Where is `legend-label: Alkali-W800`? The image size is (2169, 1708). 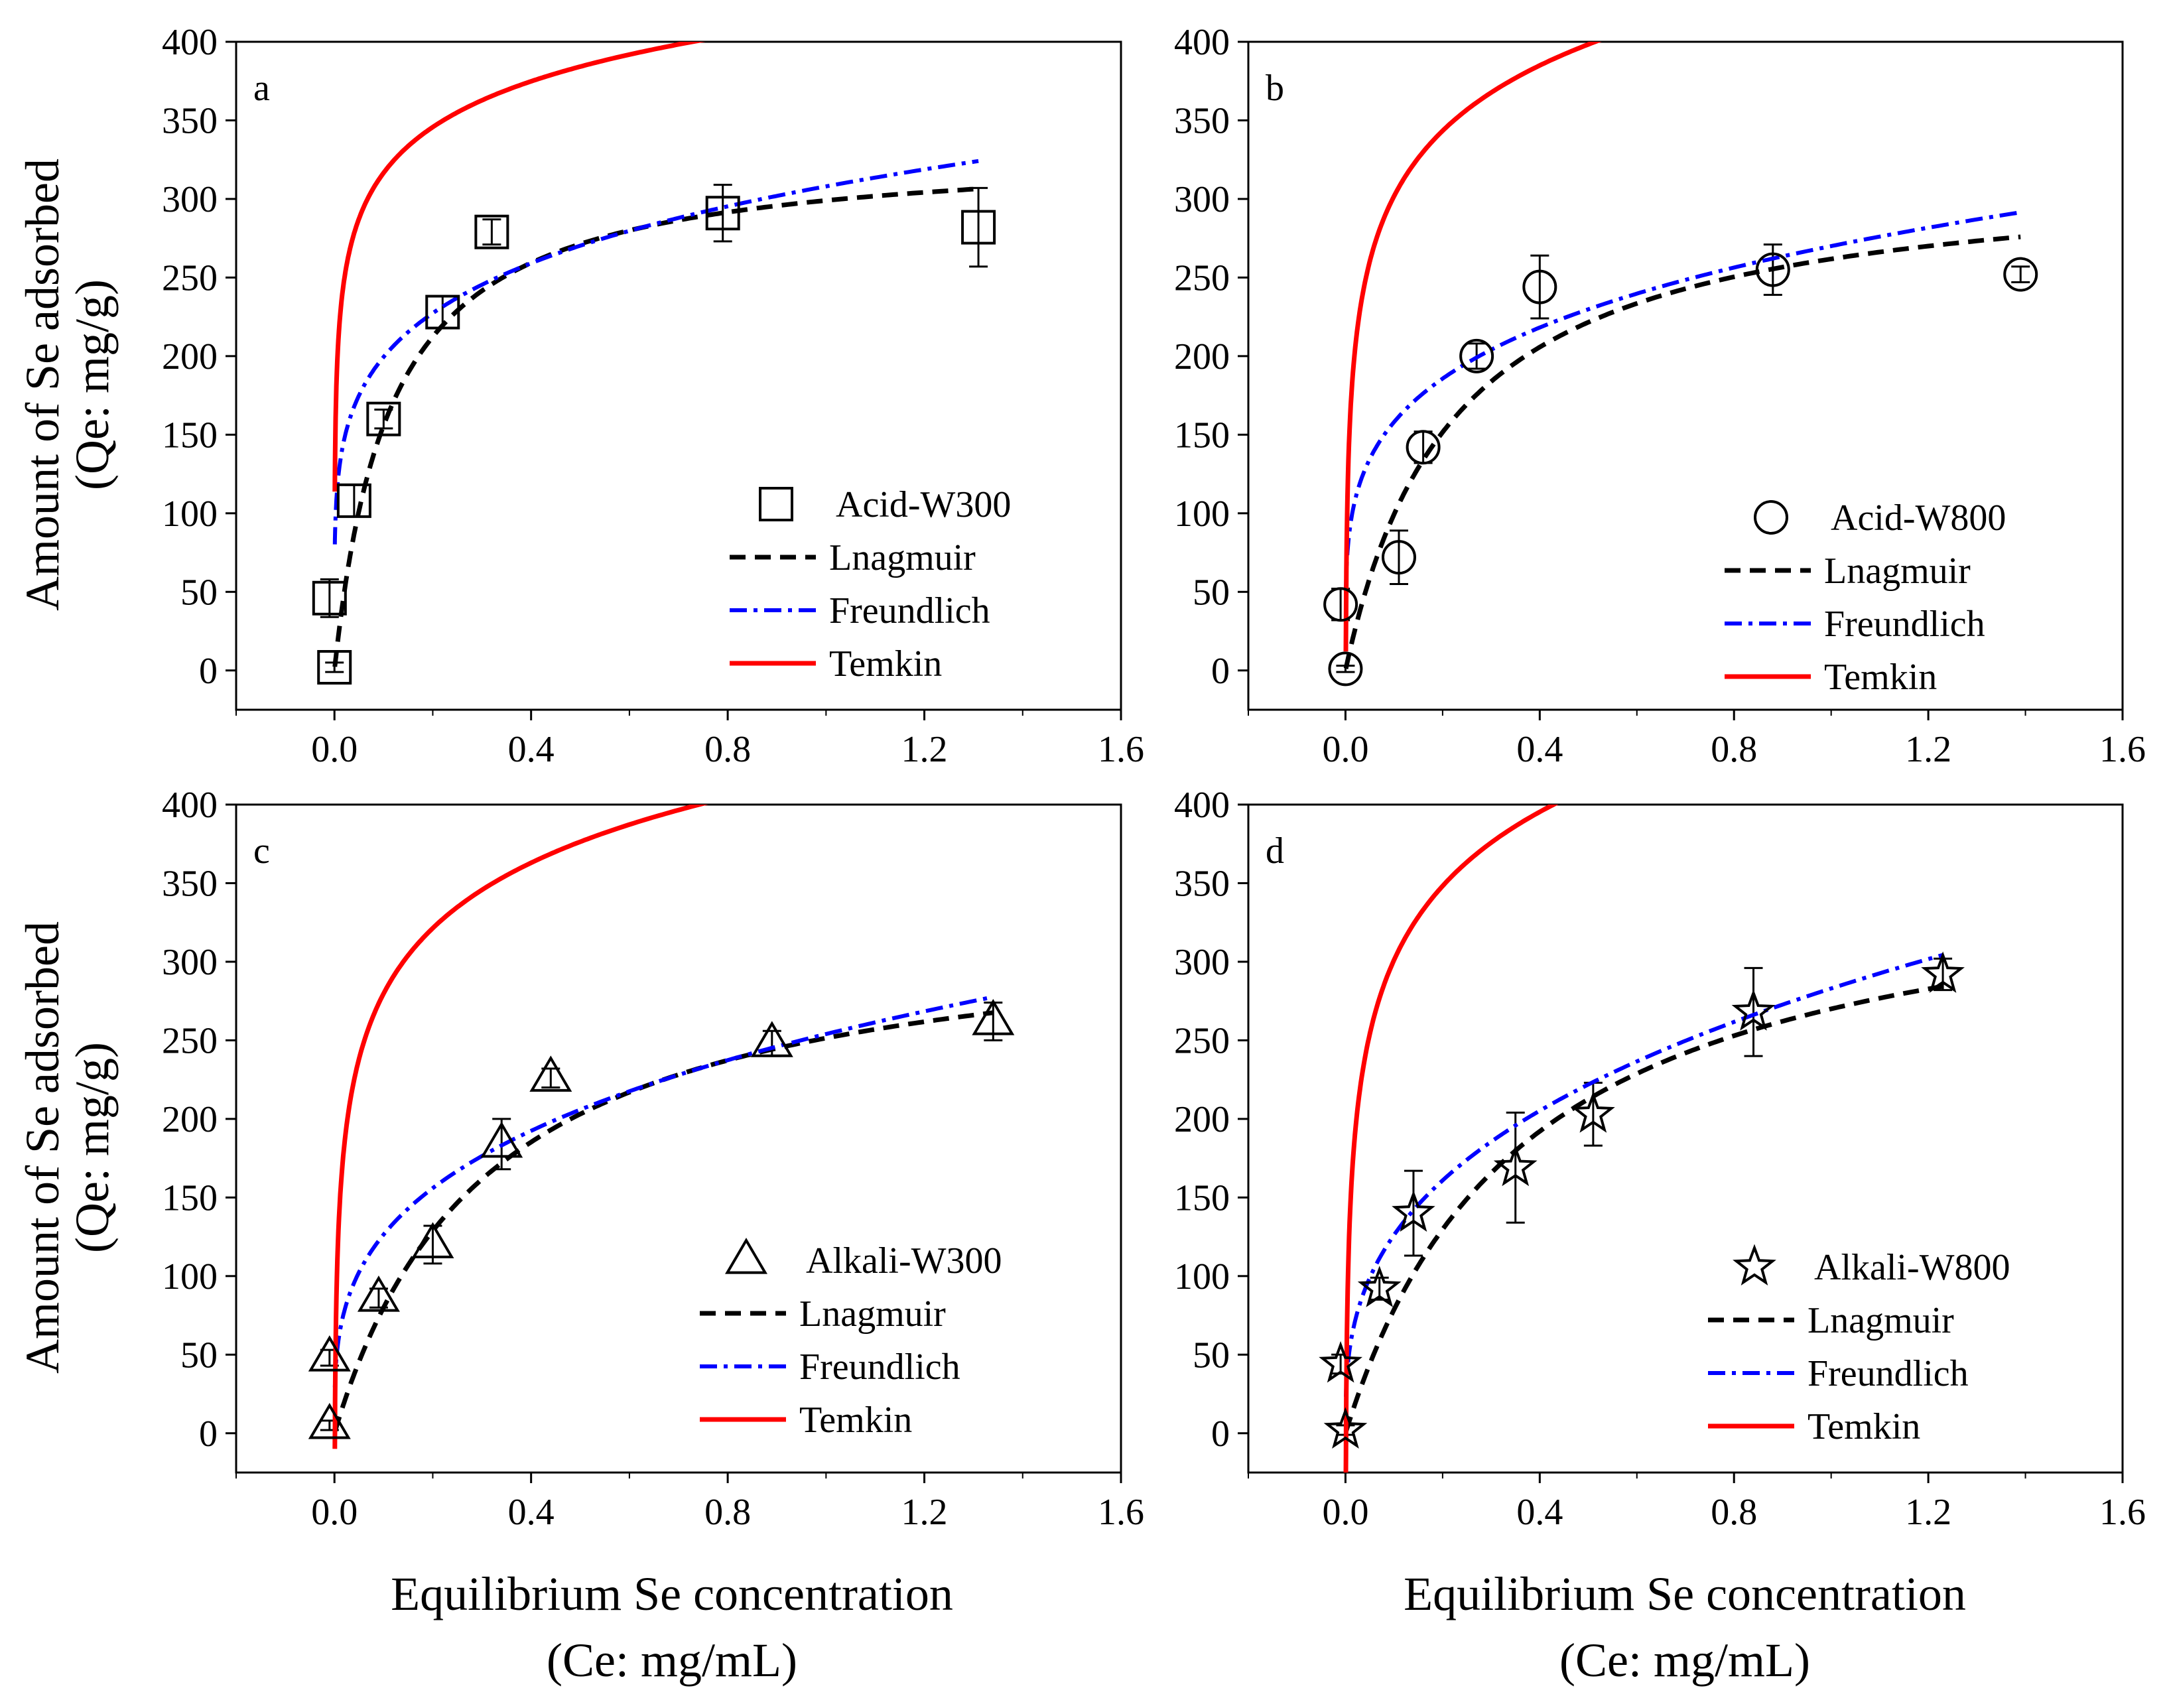 legend-label: Alkali-W800 is located at coordinates (1912, 1267).